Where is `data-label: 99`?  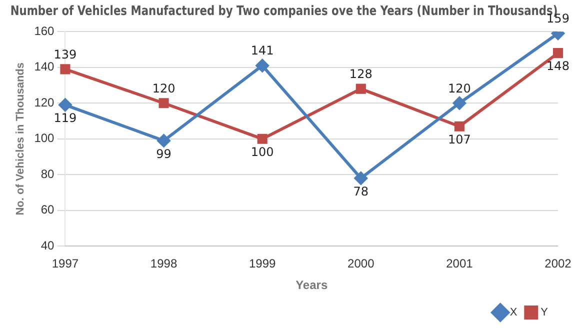
data-label: 99 is located at coordinates (164, 153).